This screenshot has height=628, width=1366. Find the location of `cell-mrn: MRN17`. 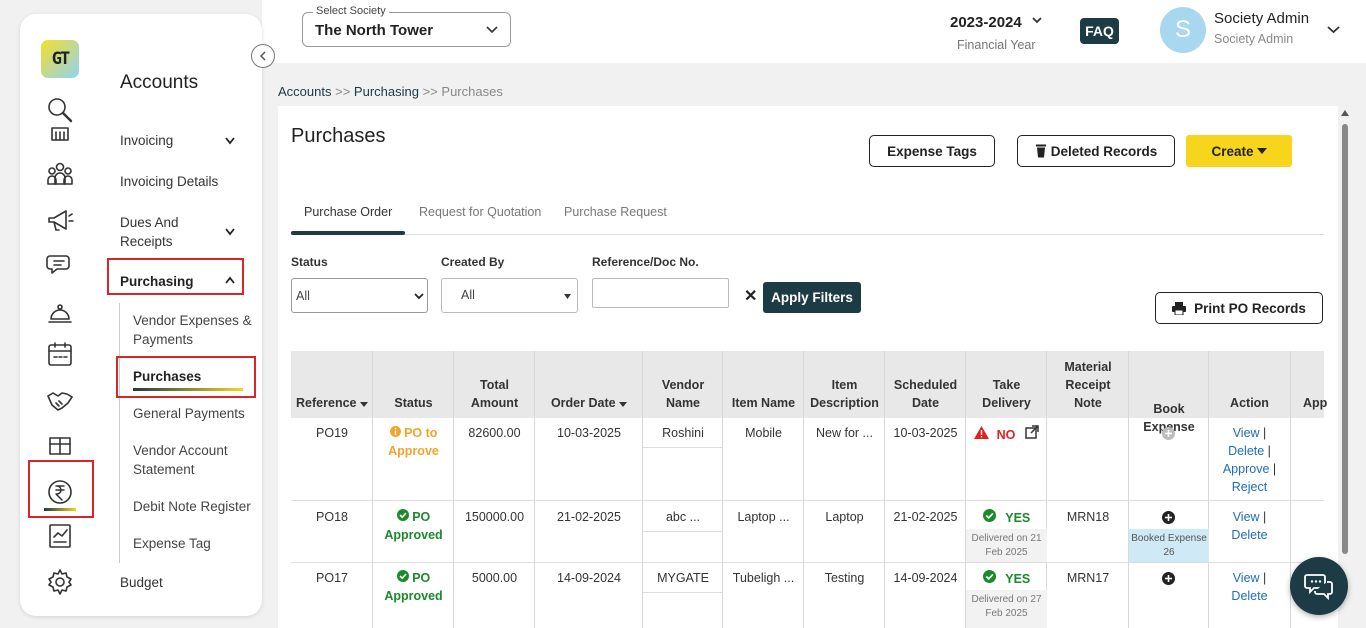

cell-mrn: MRN17 is located at coordinates (1088, 578).